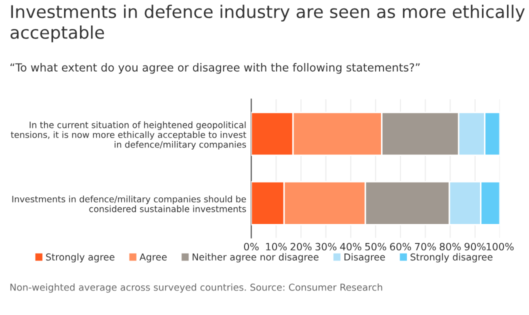 This screenshot has height=315, width=529. What do you see at coordinates (196, 288) in the screenshot?
I see `text: Non-weighted average across surveyed countries. Source: Consumer Research` at bounding box center [196, 288].